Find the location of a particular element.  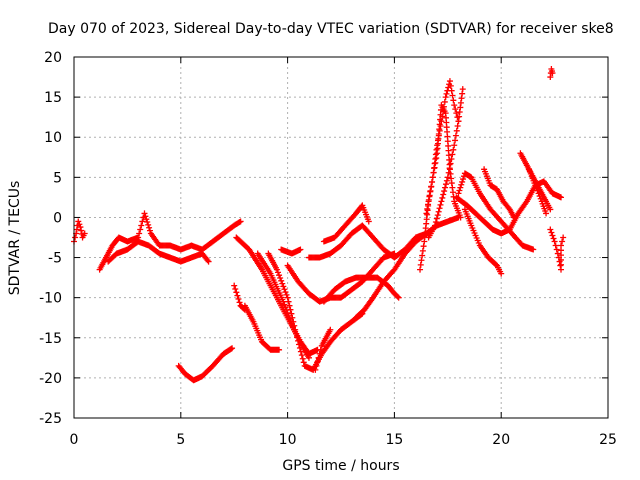

y-tick-label: 10 is located at coordinates (53, 138).